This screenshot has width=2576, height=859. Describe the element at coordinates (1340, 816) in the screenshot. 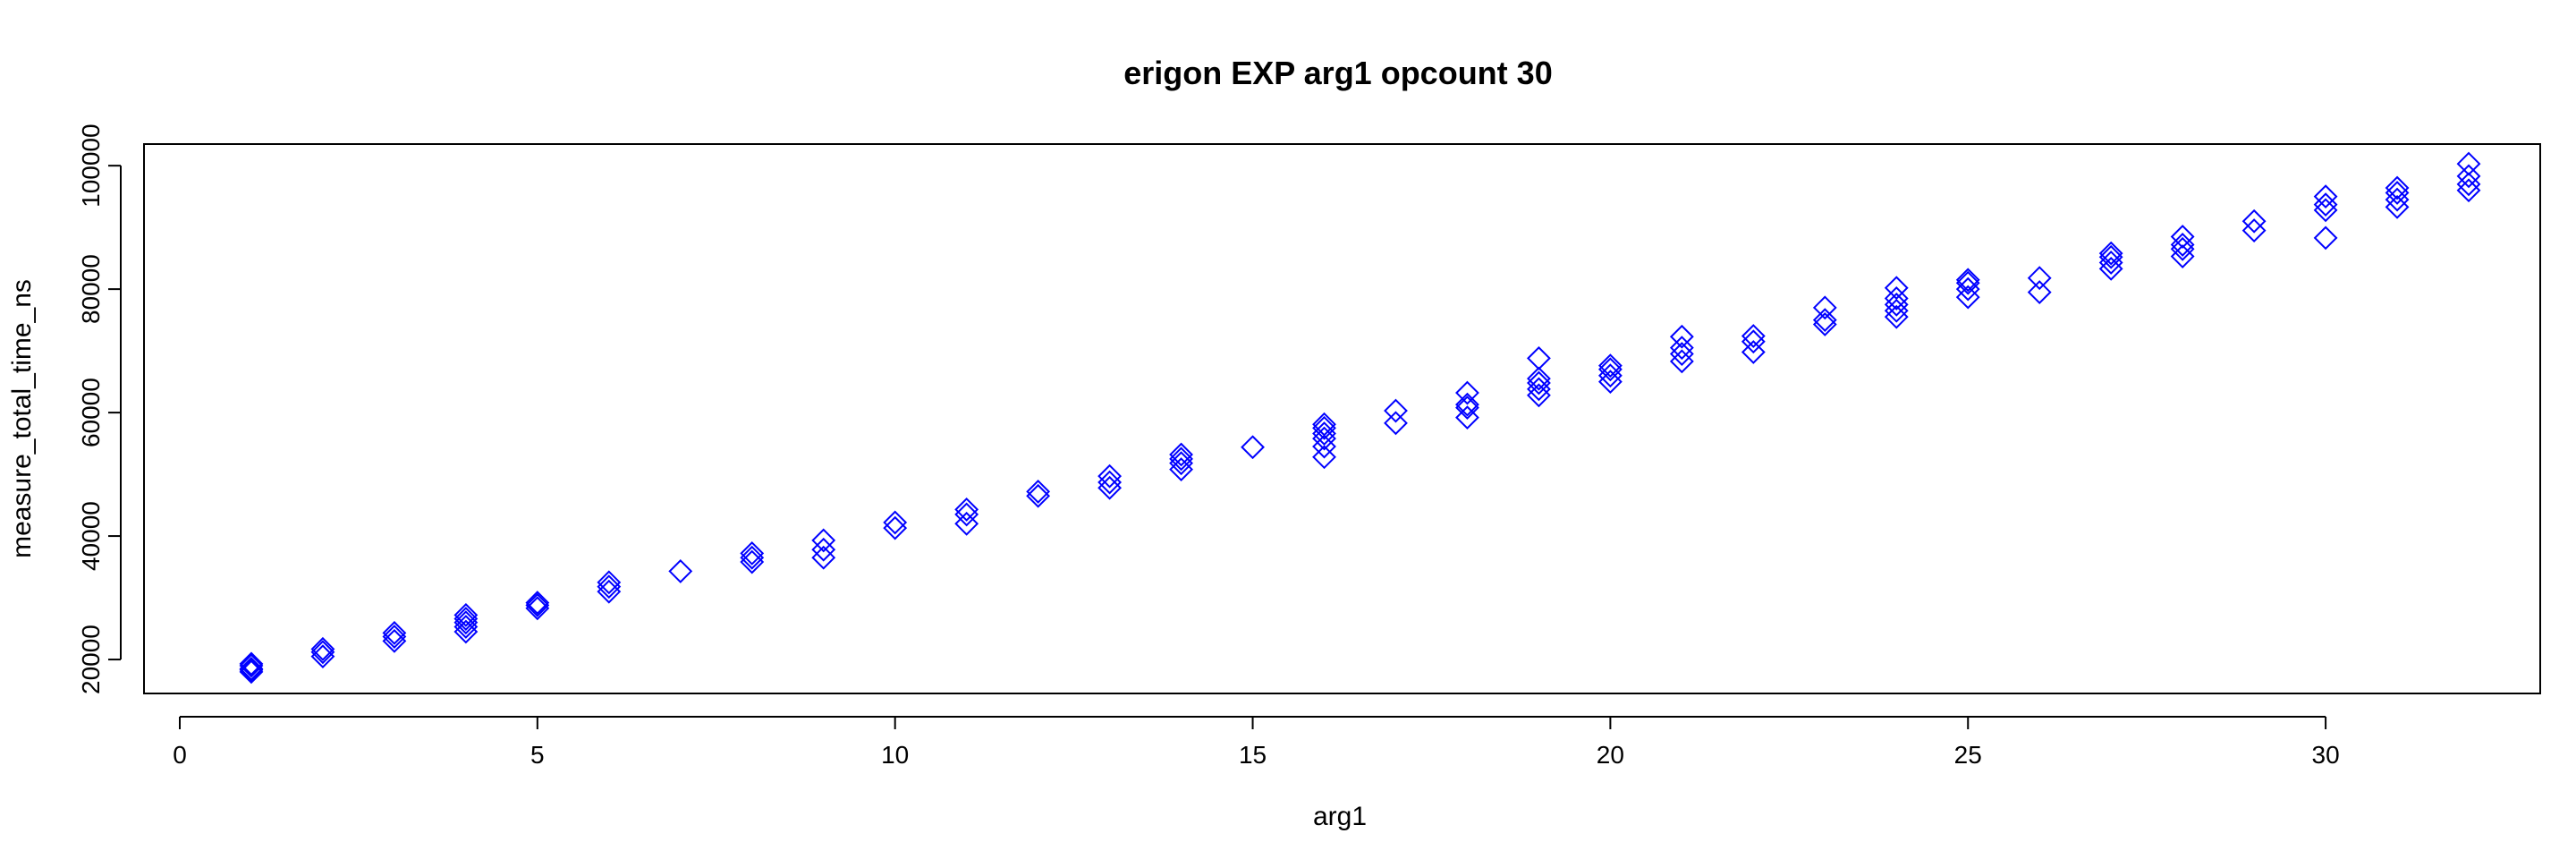

I see `x-axis-label: arg1` at that location.